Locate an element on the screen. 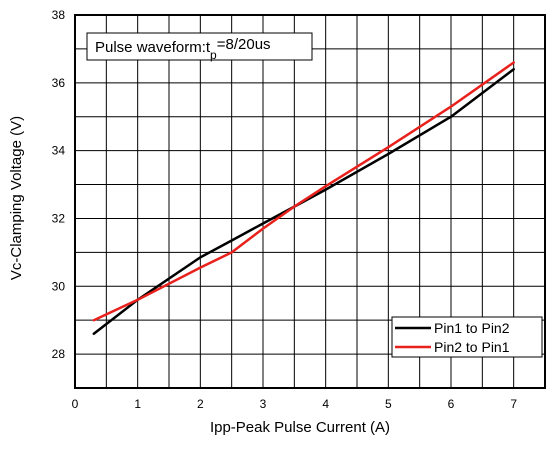 The width and height of the screenshot is (555, 449). x-tick-label: 4 is located at coordinates (325, 404).